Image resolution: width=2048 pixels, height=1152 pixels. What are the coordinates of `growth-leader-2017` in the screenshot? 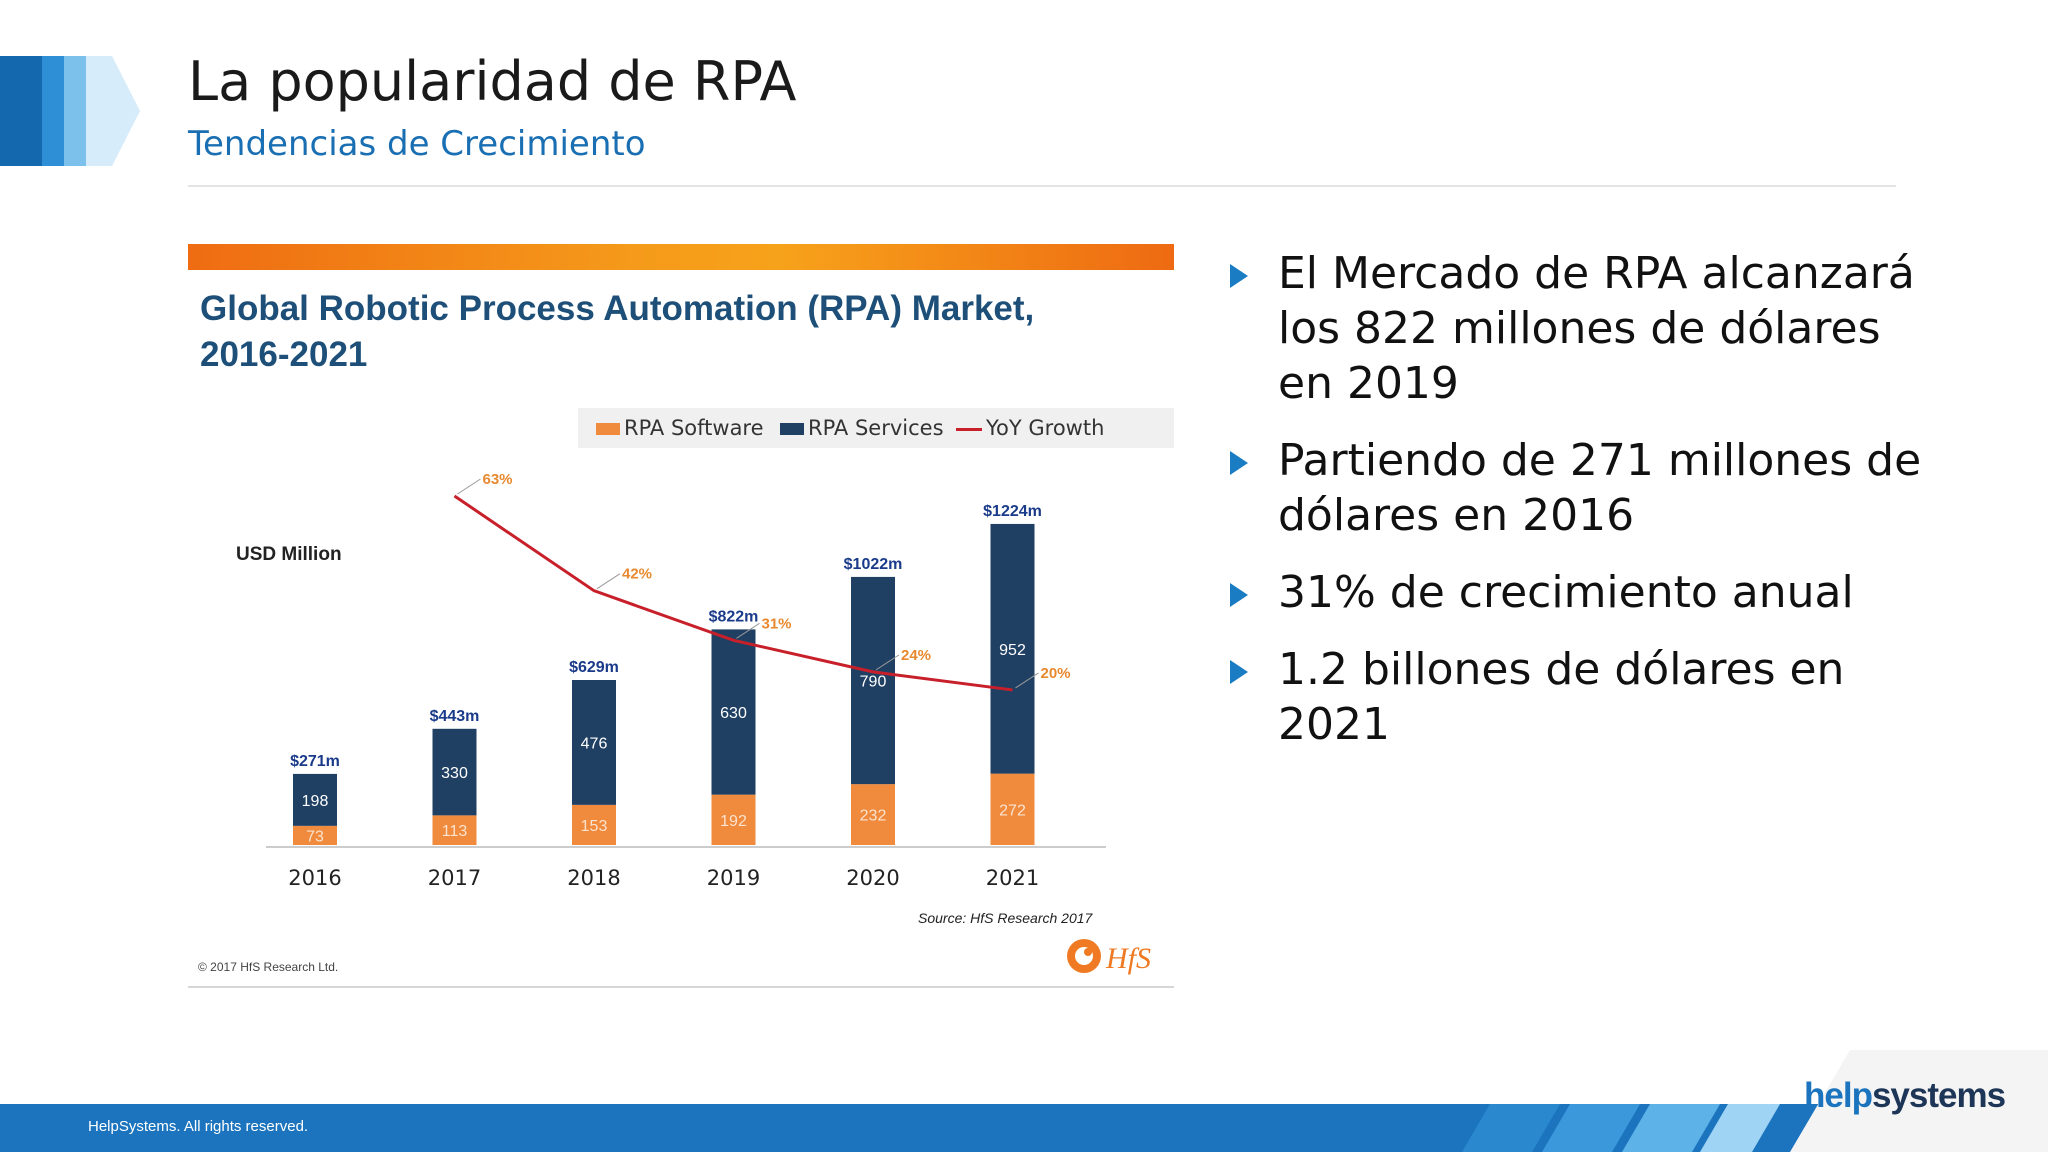 It's located at (469, 486).